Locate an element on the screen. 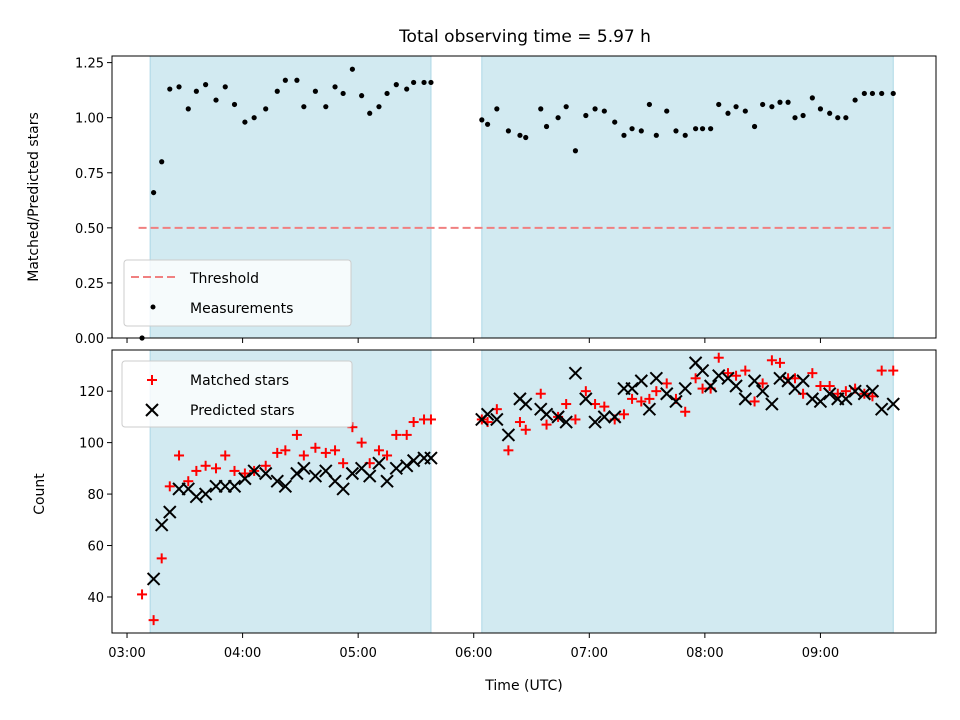 The height and width of the screenshot is (720, 960). top-y-tick-label: 0.75 is located at coordinates (89, 174).